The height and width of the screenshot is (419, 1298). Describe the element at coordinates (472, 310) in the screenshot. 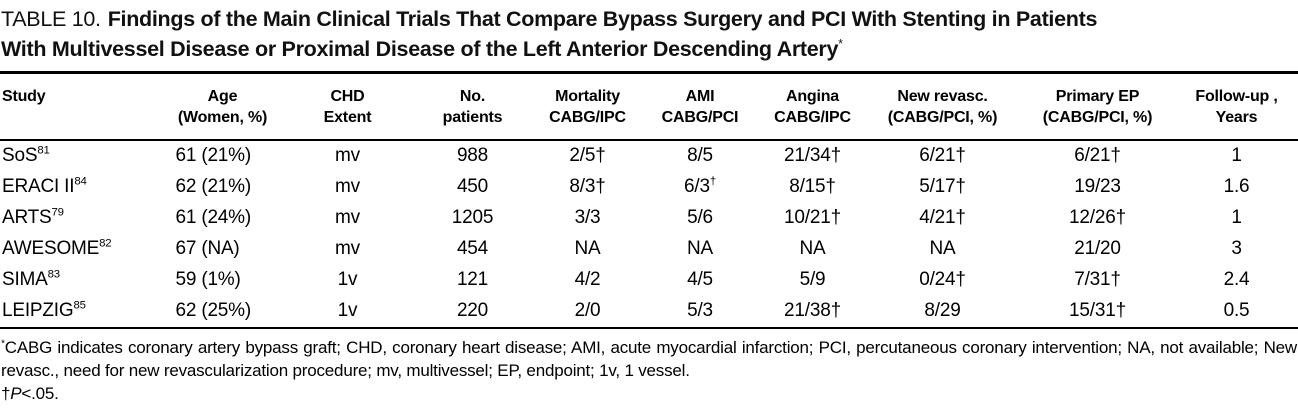

I see `no-patients-value: 220` at that location.